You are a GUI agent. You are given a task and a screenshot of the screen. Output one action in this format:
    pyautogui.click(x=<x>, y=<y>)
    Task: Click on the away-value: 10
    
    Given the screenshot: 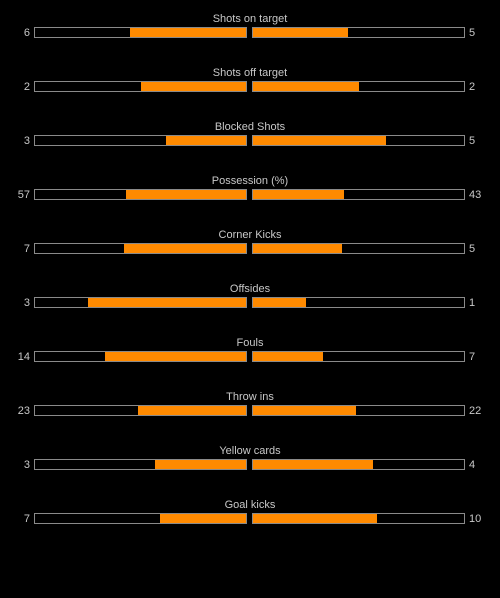 What is the action you would take?
    pyautogui.click(x=475, y=519)
    